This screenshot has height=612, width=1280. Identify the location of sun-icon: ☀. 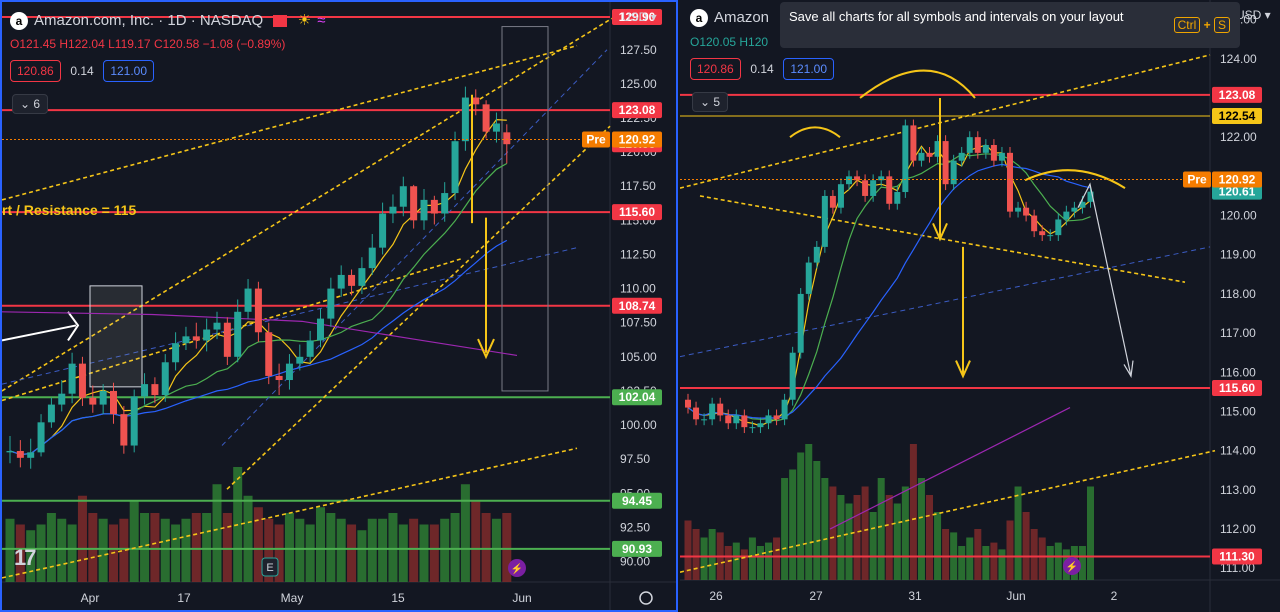
(304, 20).